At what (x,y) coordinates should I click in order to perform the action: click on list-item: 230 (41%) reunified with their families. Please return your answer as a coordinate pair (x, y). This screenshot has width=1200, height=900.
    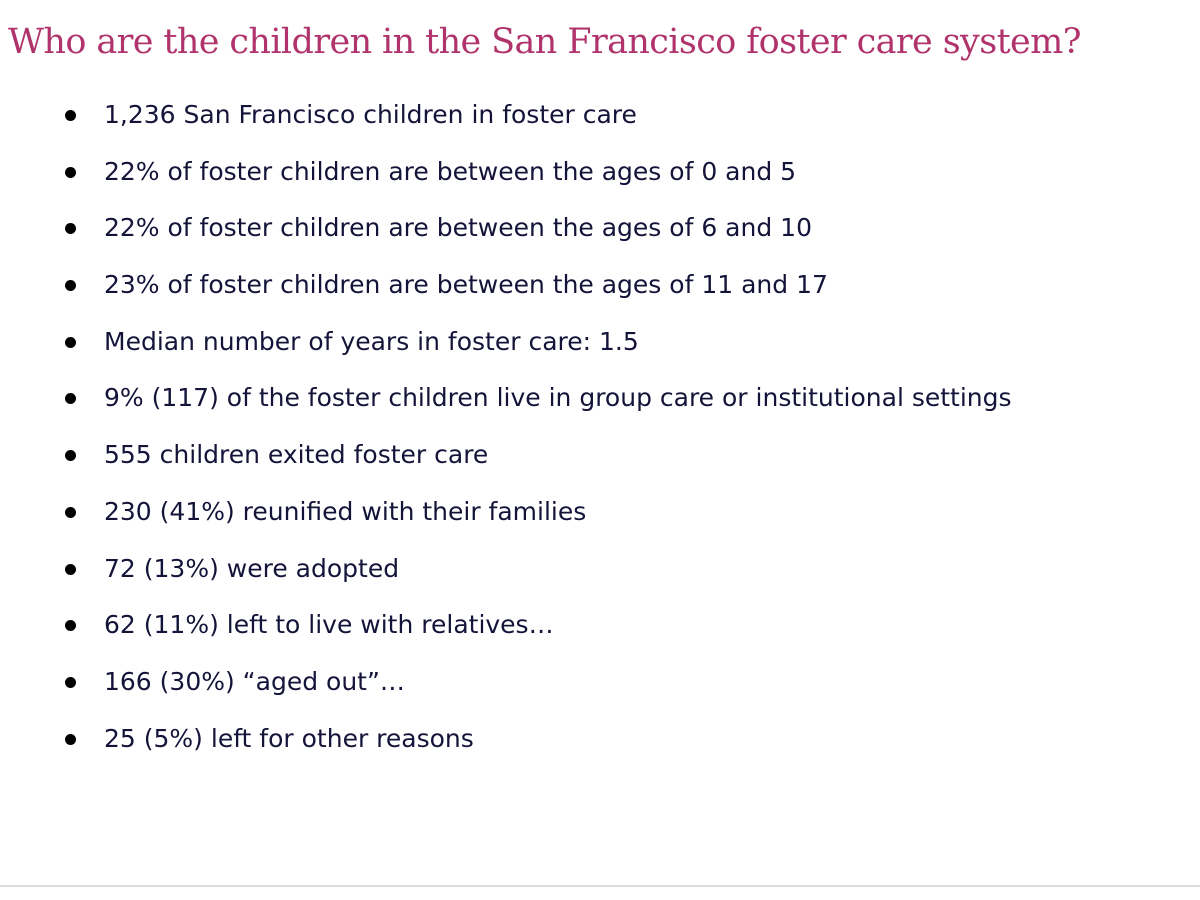
    Looking at the image, I should click on (506, 512).